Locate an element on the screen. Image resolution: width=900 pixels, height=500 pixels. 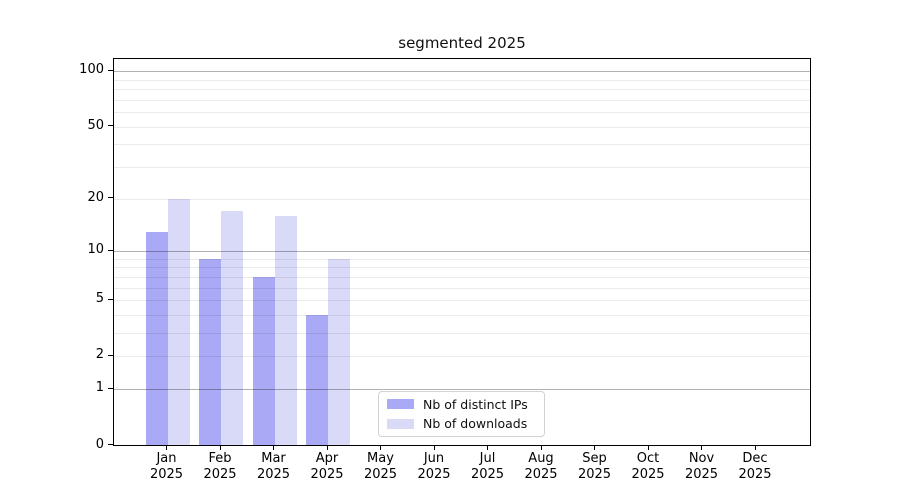
x-tick-label: Aug 2025 is located at coordinates (541, 467).